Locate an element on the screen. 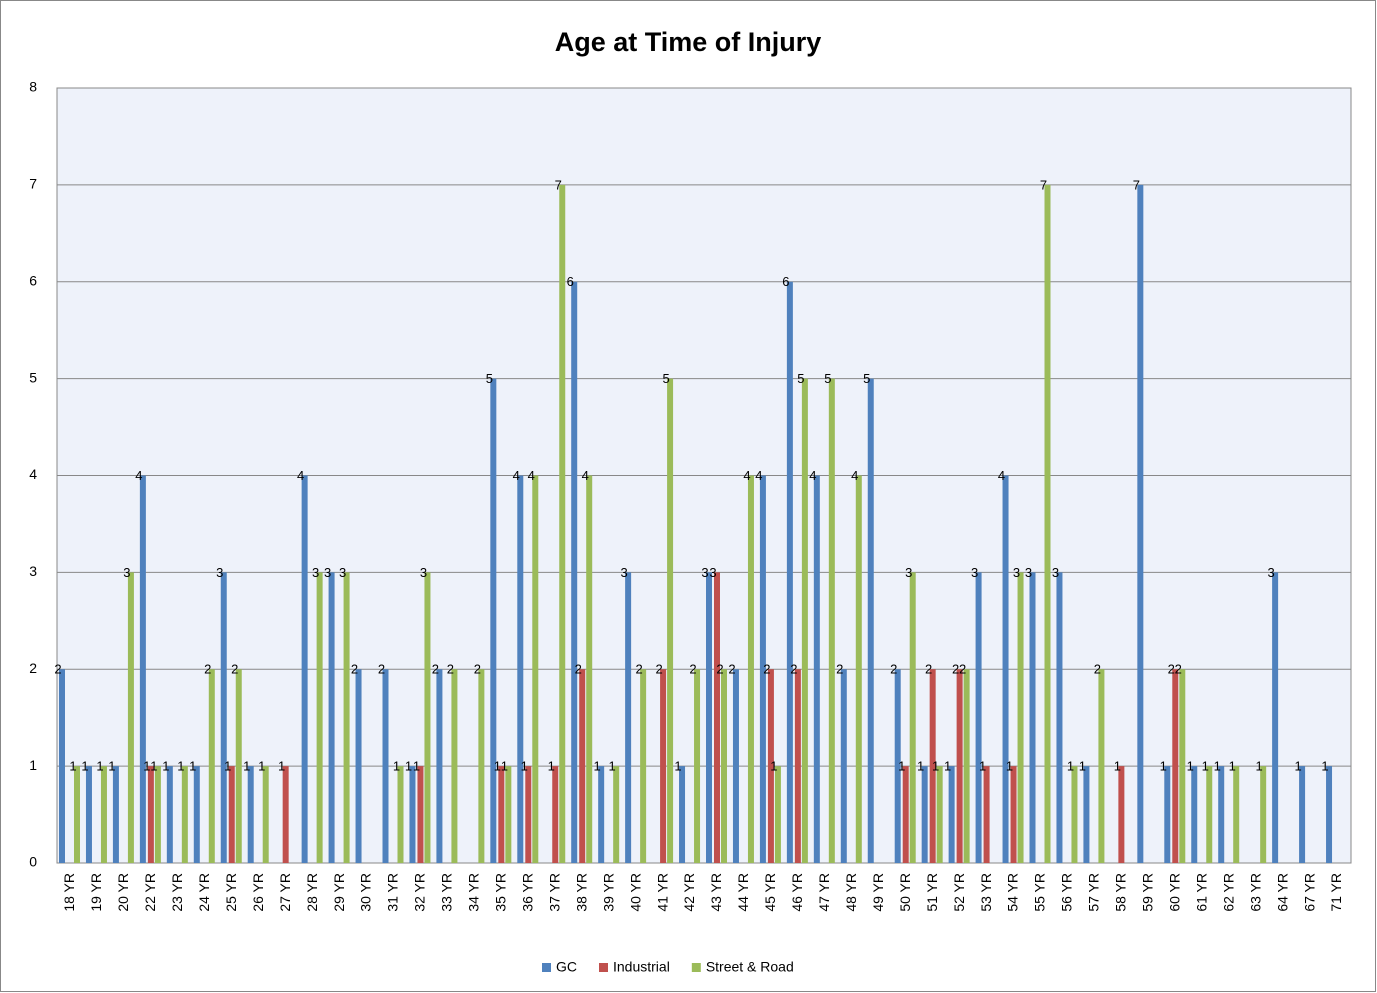  x-tick-label: 38 YR is located at coordinates (581, 892).